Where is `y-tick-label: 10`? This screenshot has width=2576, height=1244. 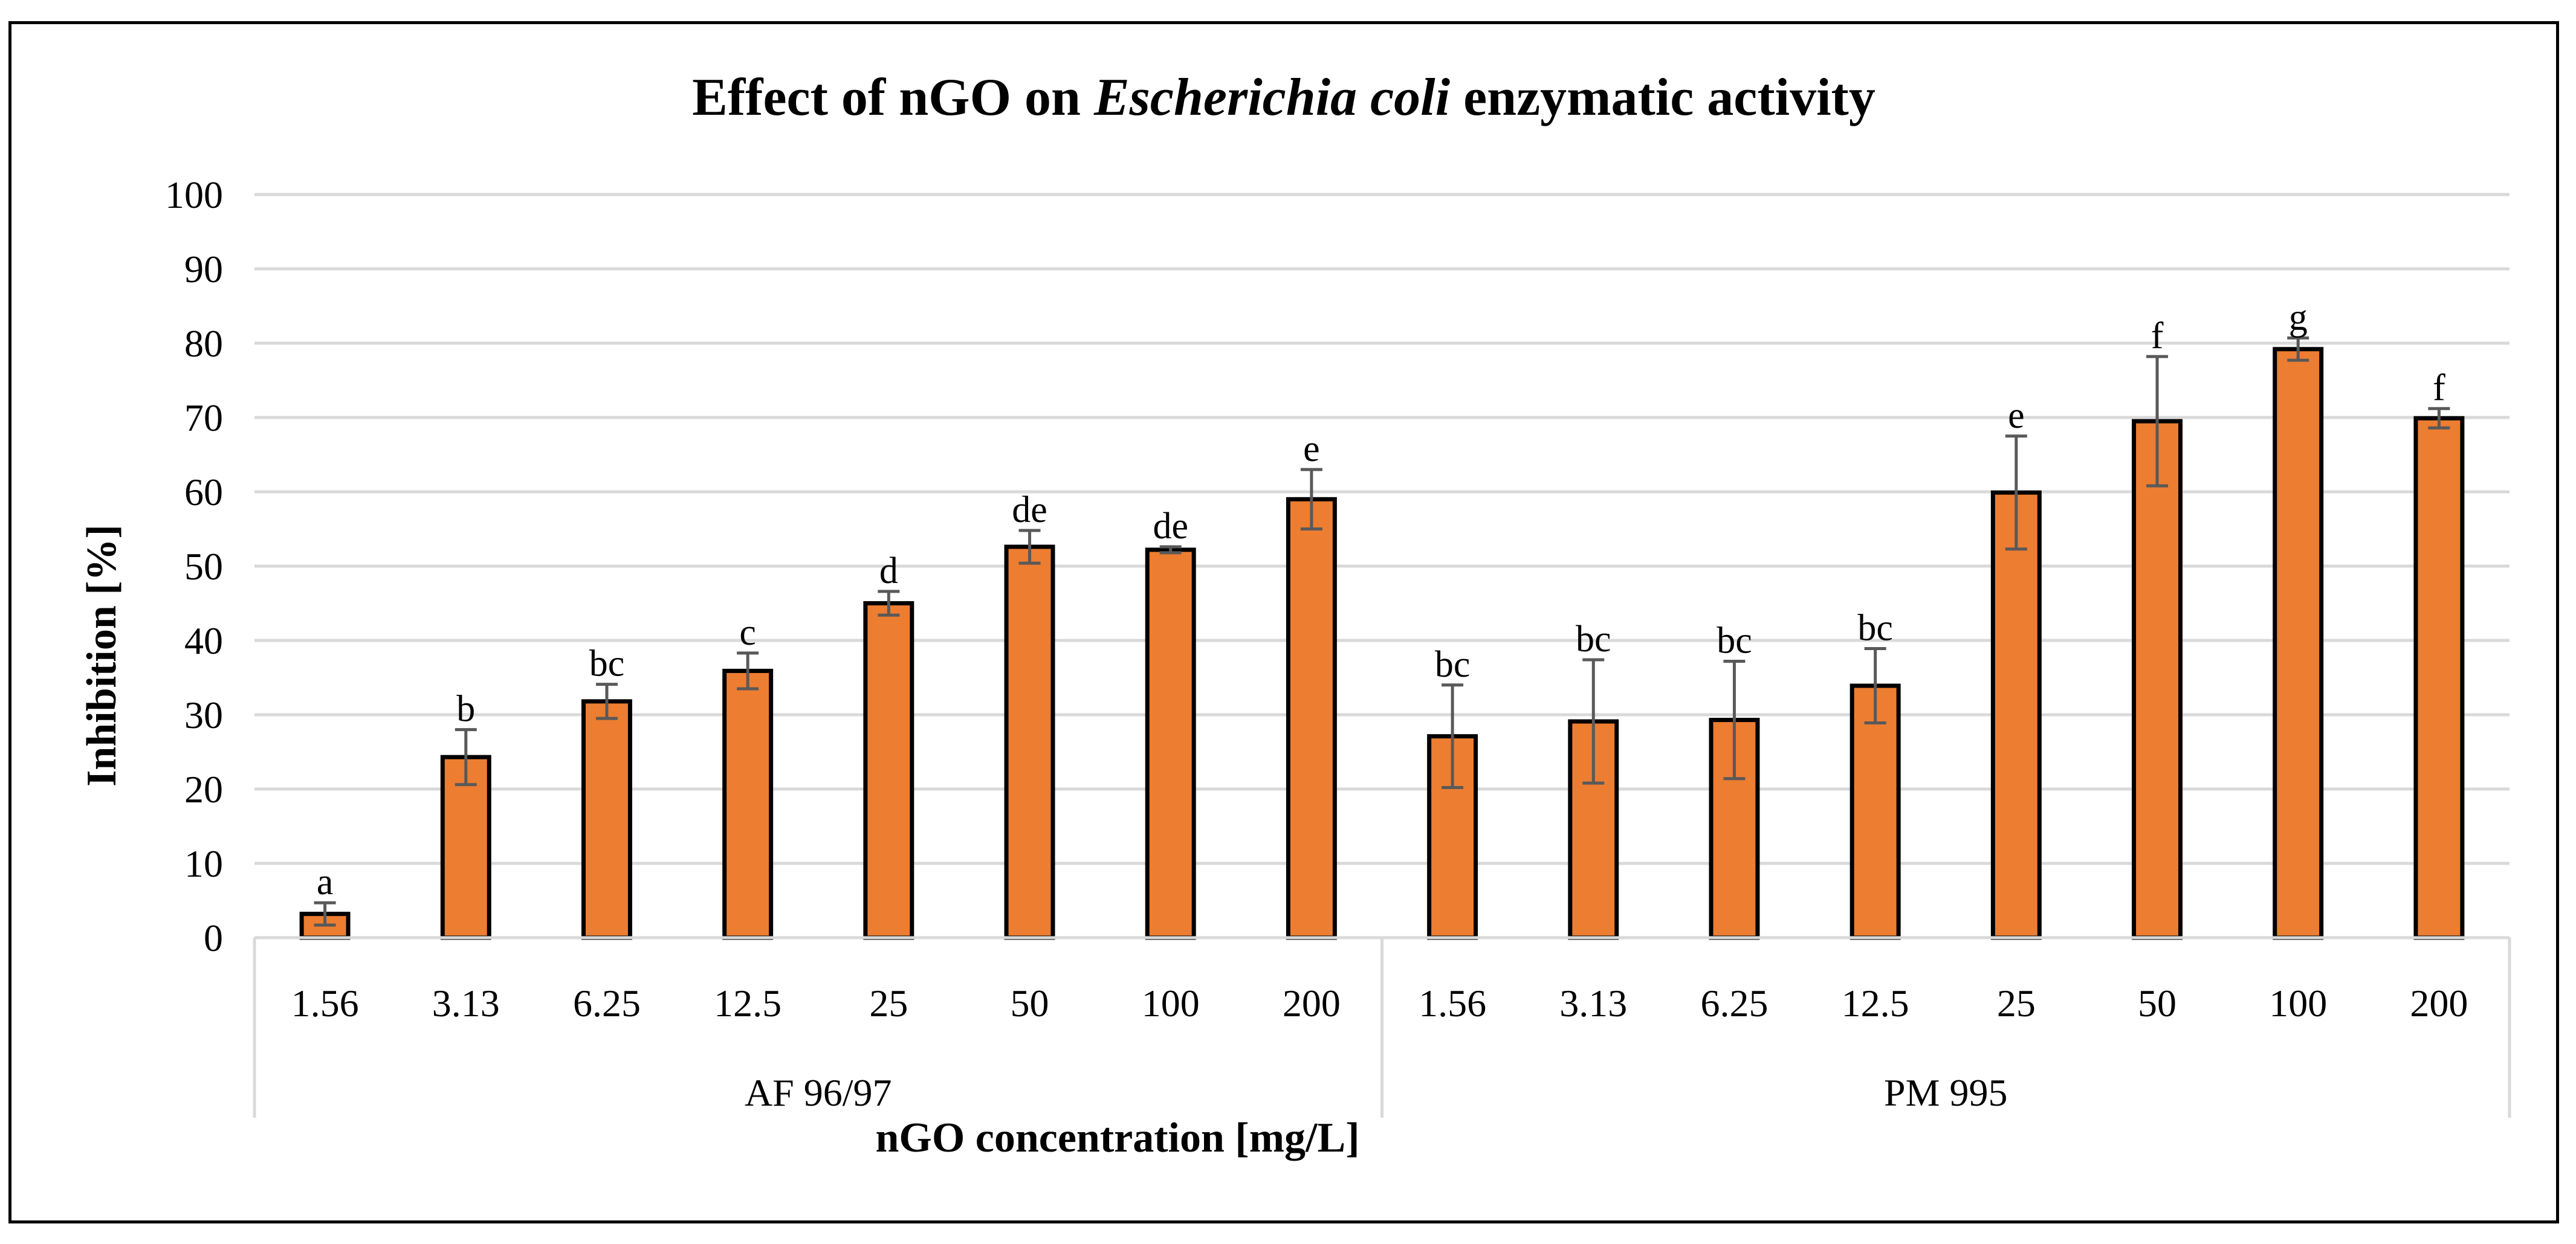
y-tick-label: 10 is located at coordinates (203, 863).